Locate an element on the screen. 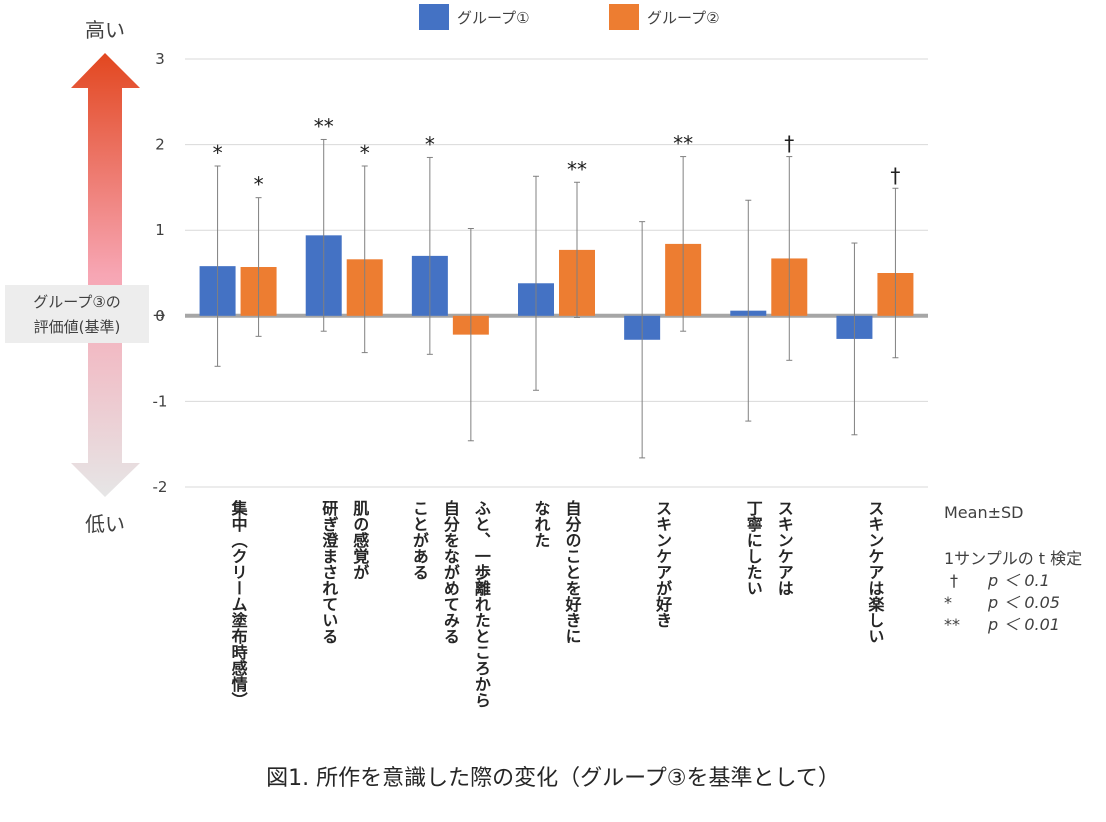 The image size is (1106, 822). category-label: ふと、一歩離れたところから is located at coordinates (481, 604).